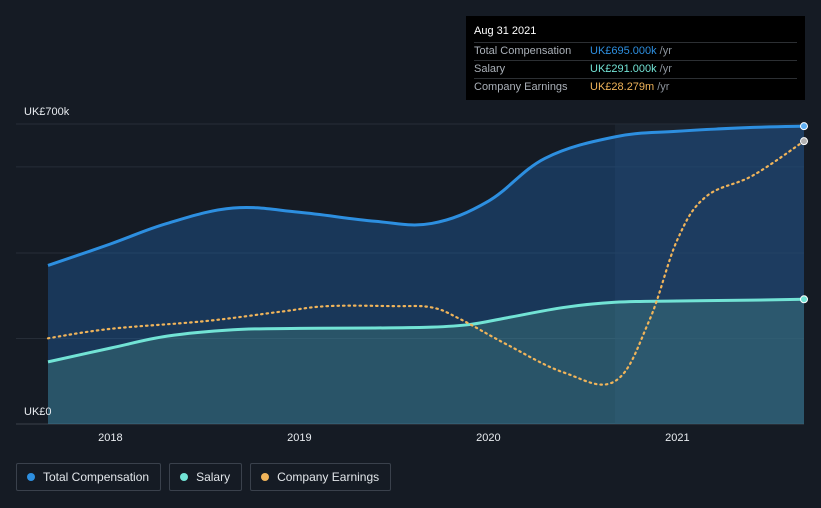 The width and height of the screenshot is (821, 508). I want to click on tooltip-row-total: Total Compensation UK£695.000k /yr, so click(635, 52).